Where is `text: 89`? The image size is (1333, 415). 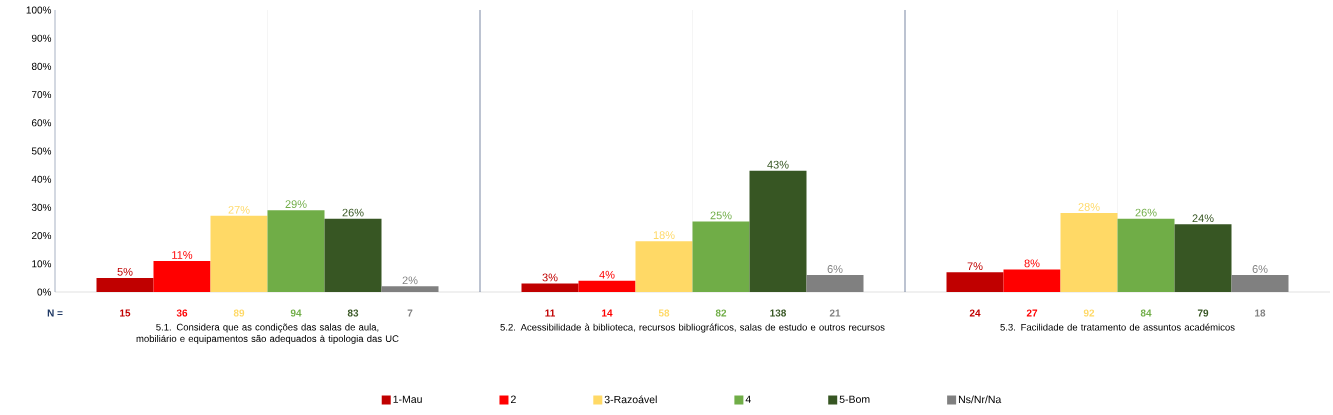 text: 89 is located at coordinates (239, 313).